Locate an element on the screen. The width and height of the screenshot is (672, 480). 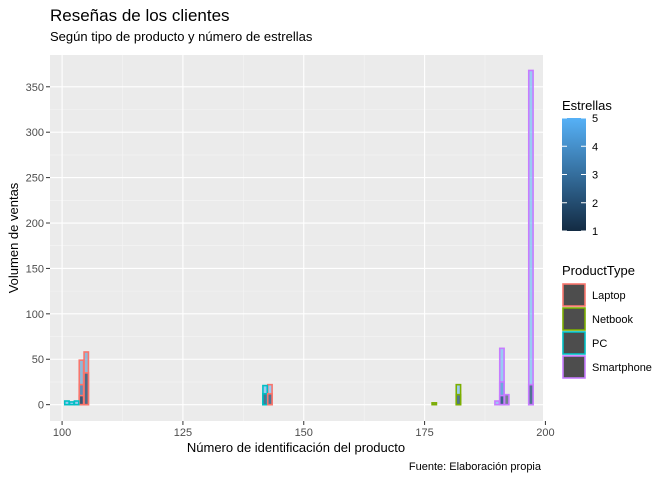
y-tick-label: 250 is located at coordinates (35, 179).